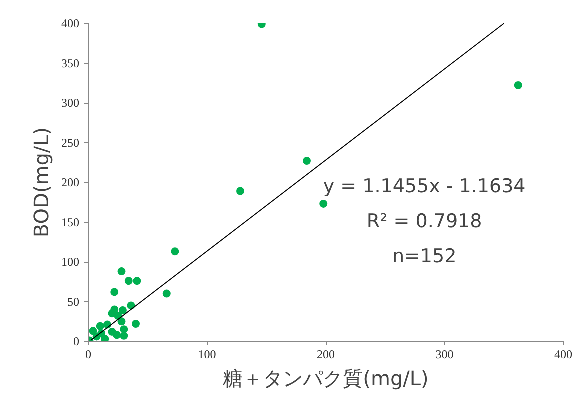 This screenshot has height=403, width=577. What do you see at coordinates (424, 187) in the screenshot?
I see `annotation: y = 1.1455x - 1.1634` at bounding box center [424, 187].